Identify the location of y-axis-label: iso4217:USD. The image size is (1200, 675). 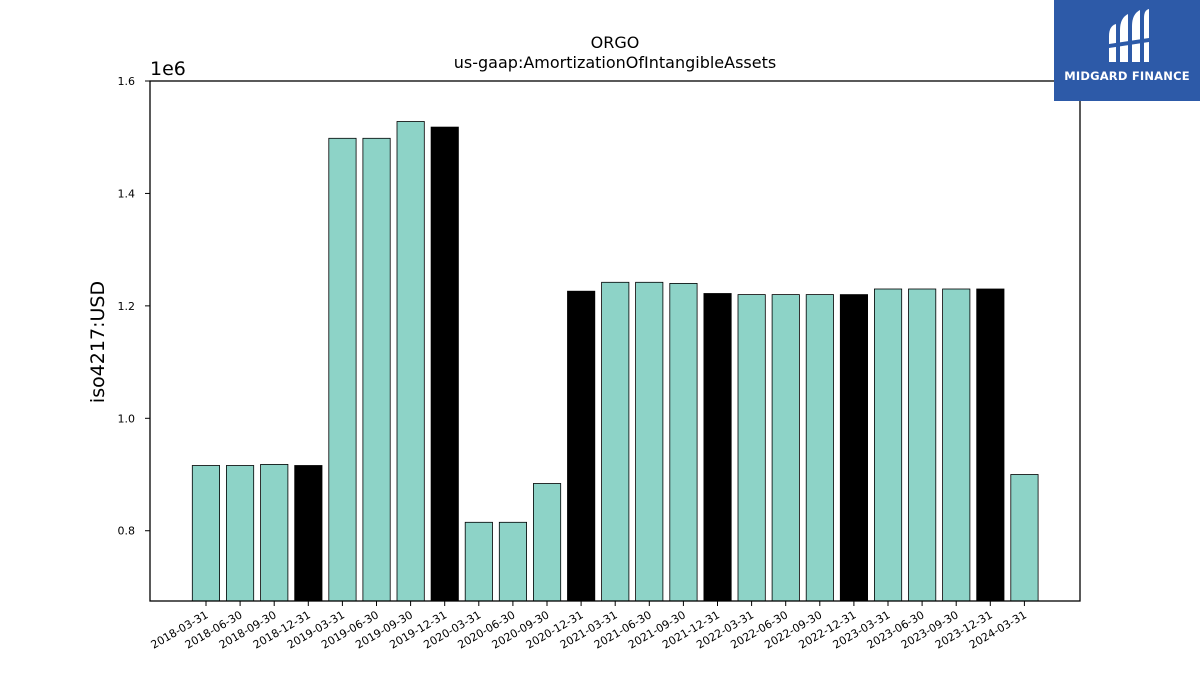
(98, 342).